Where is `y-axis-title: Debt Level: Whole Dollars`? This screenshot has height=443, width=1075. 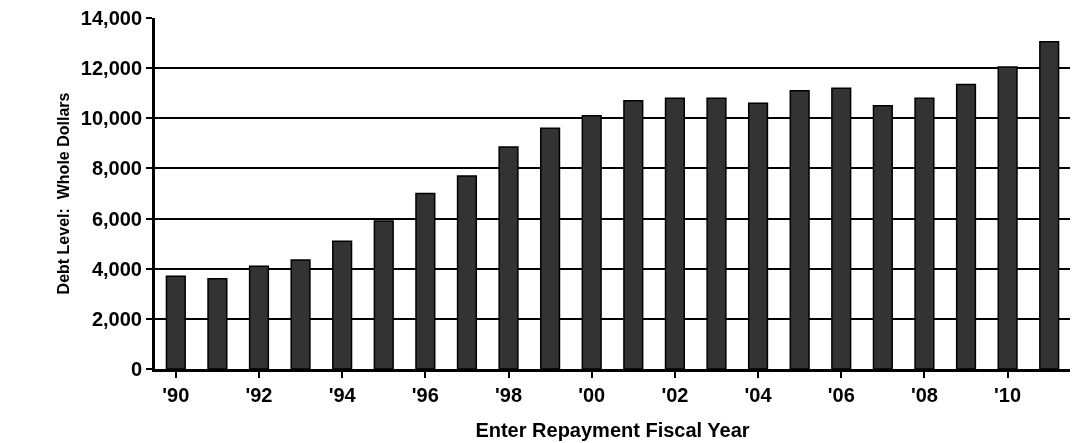
y-axis-title: Debt Level: Whole Dollars is located at coordinates (63, 193).